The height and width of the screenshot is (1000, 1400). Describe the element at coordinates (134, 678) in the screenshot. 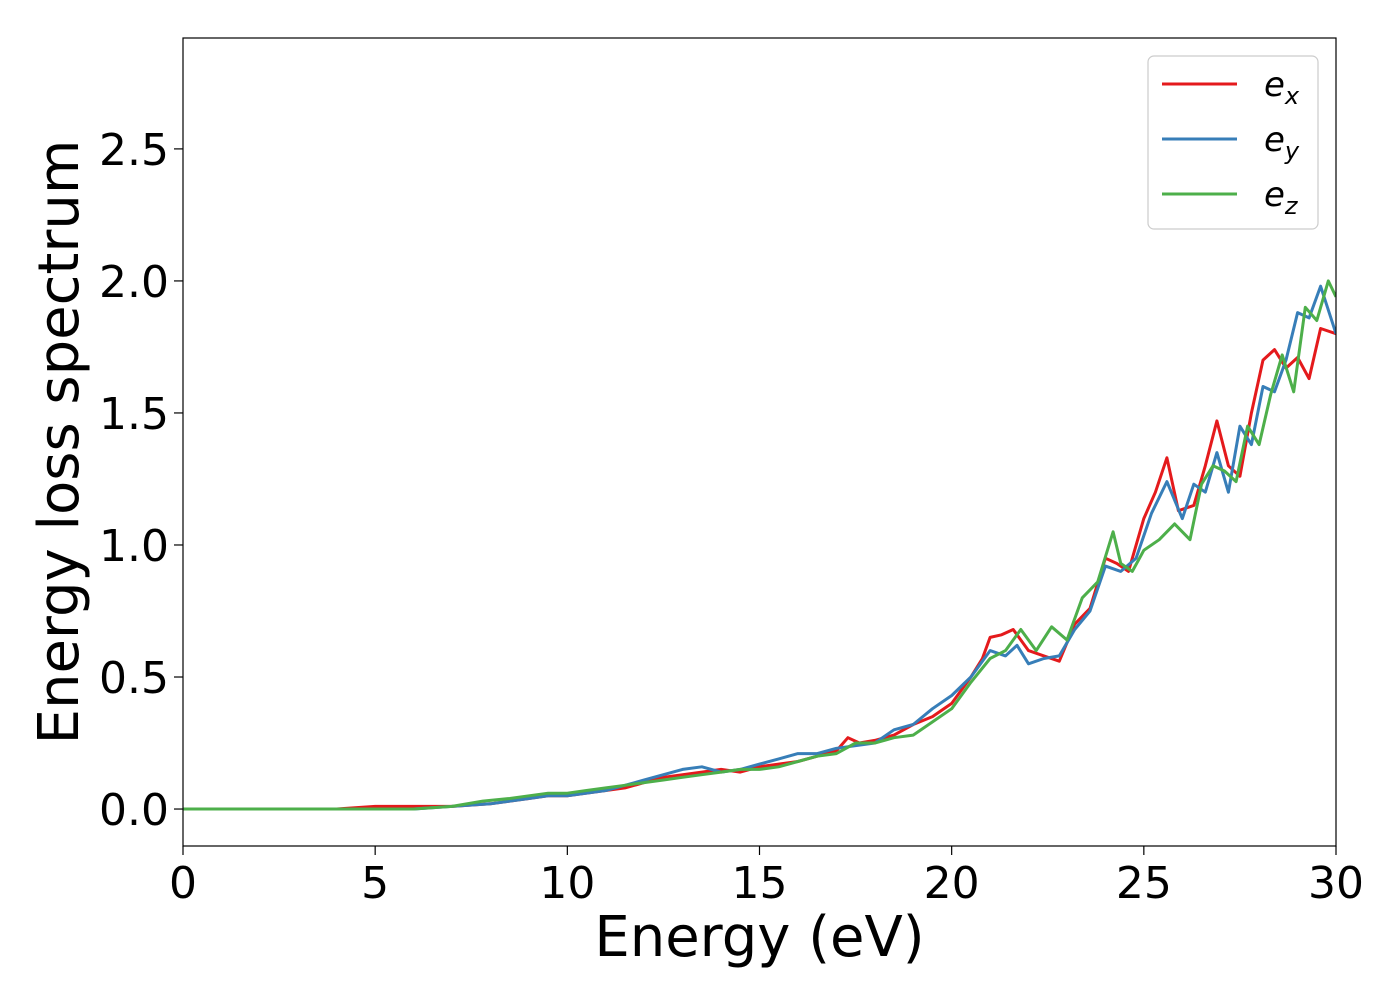

I see `y-tick-label: 0.5` at that location.